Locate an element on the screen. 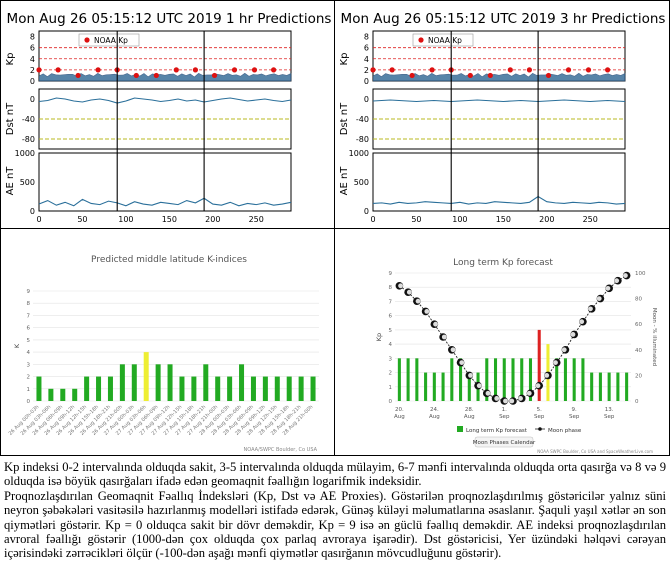  x-tick-label: 250 is located at coordinates (590, 219).